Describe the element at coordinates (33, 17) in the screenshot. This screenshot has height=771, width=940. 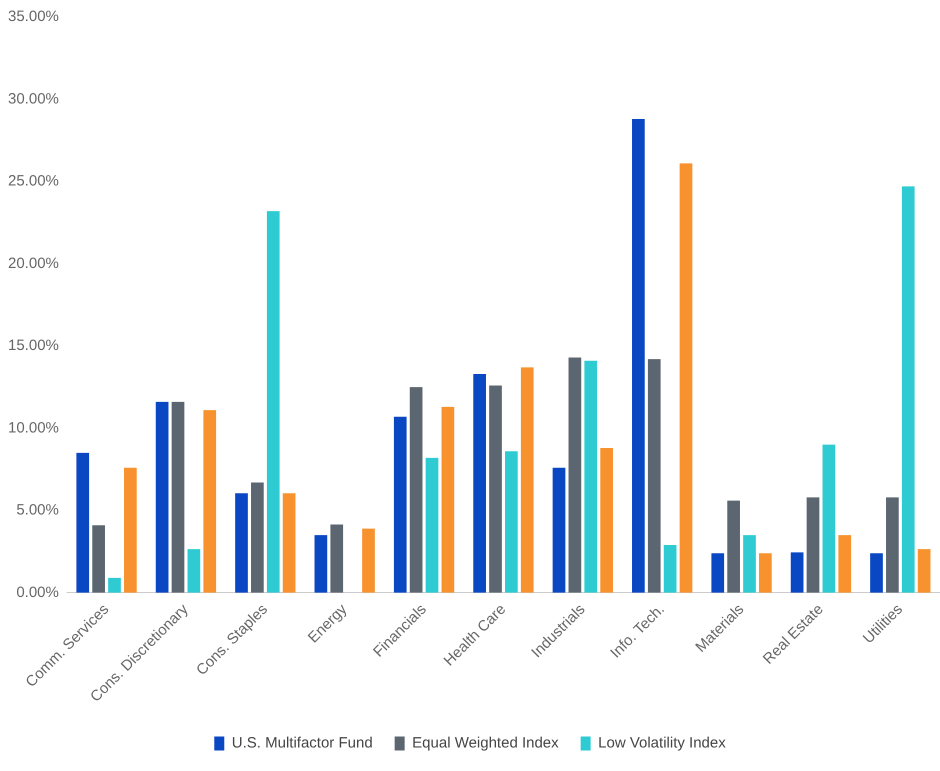
I see `y-tick-label: 35.00%` at that location.